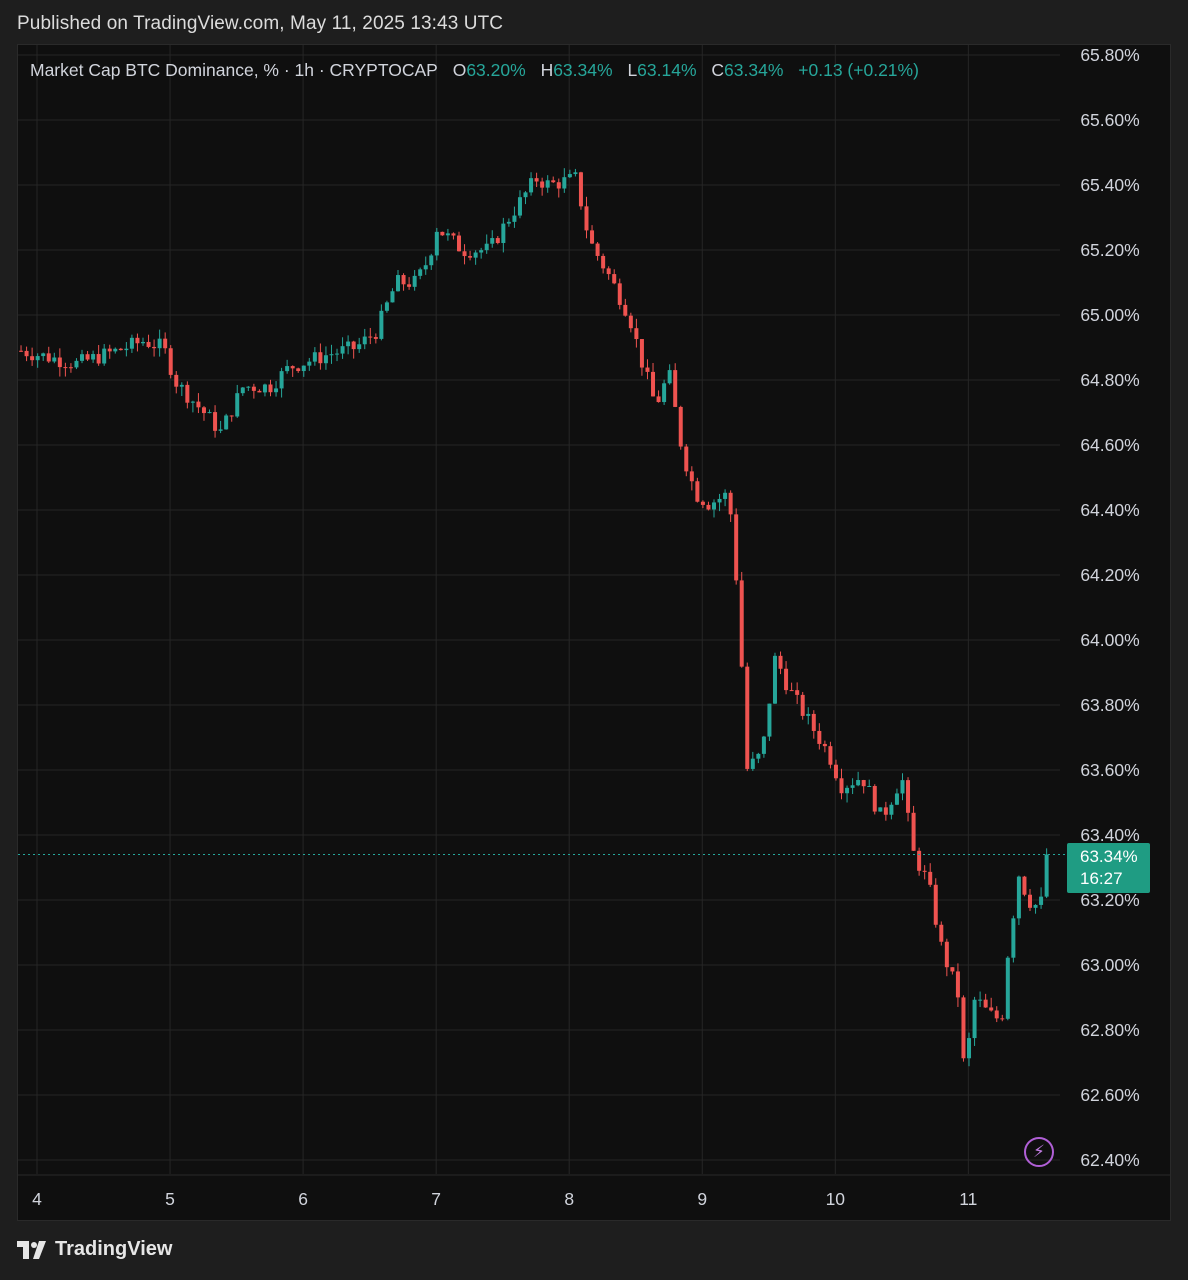 The height and width of the screenshot is (1280, 1188). Describe the element at coordinates (718, 70) in the screenshot. I see `legend-close-label: C` at that location.